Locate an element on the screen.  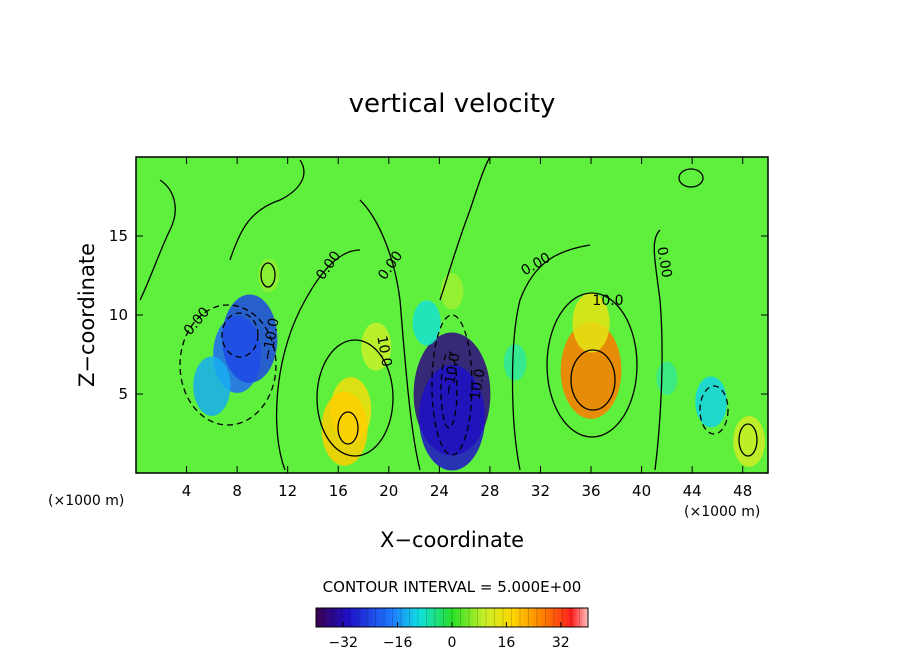
y-unit-label: (×1000 m) is located at coordinates (722, 512).